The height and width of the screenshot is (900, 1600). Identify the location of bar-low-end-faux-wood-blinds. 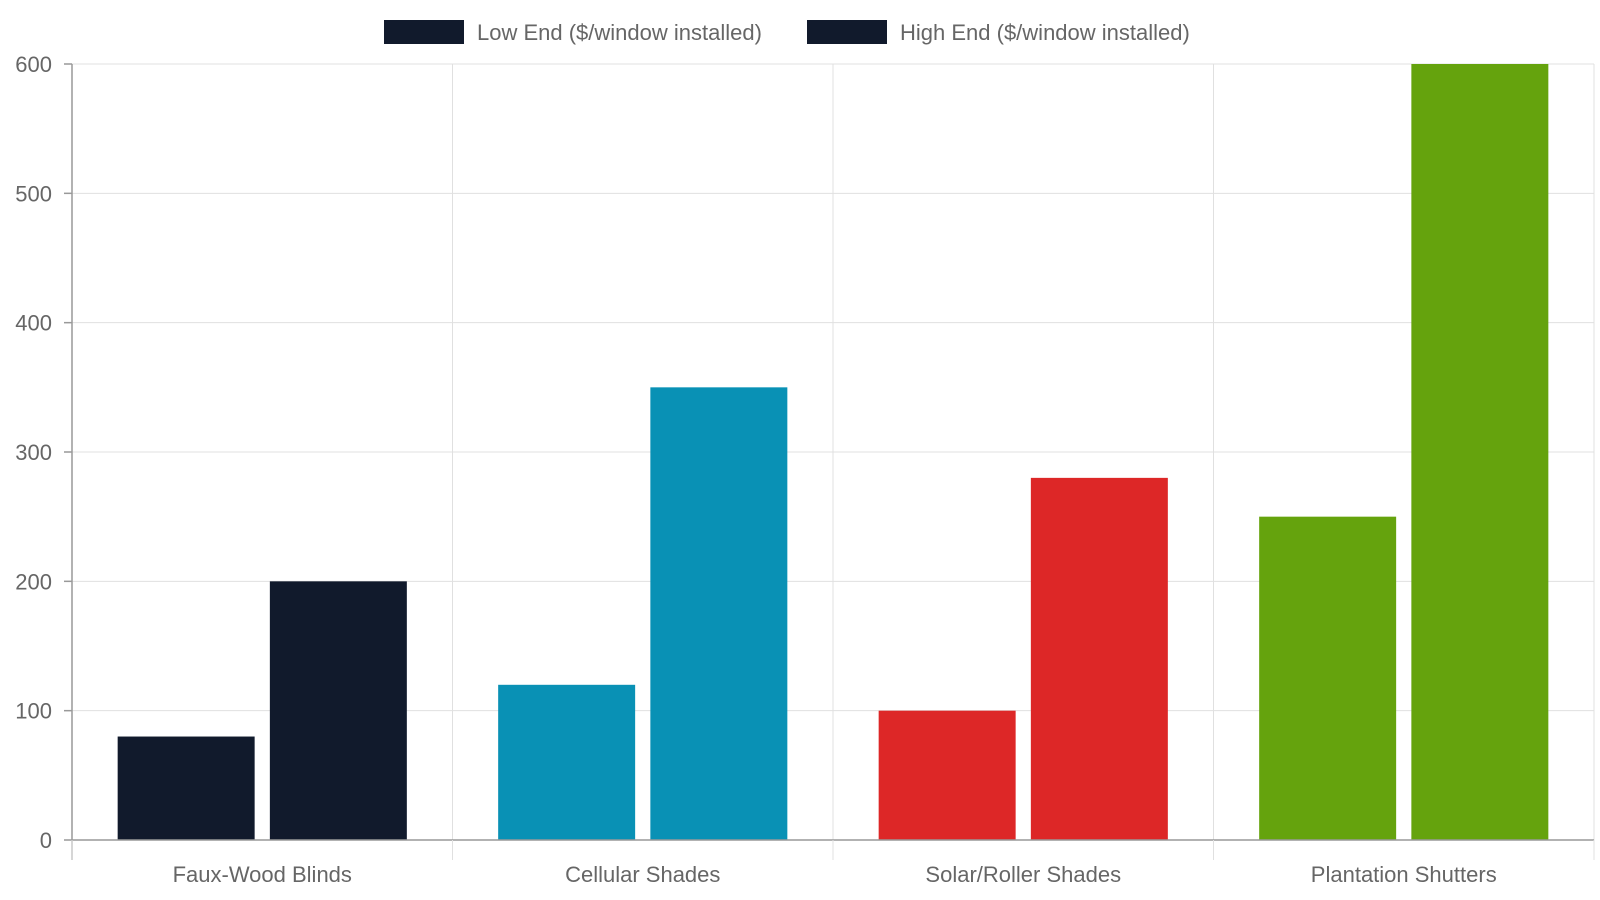
(186, 788).